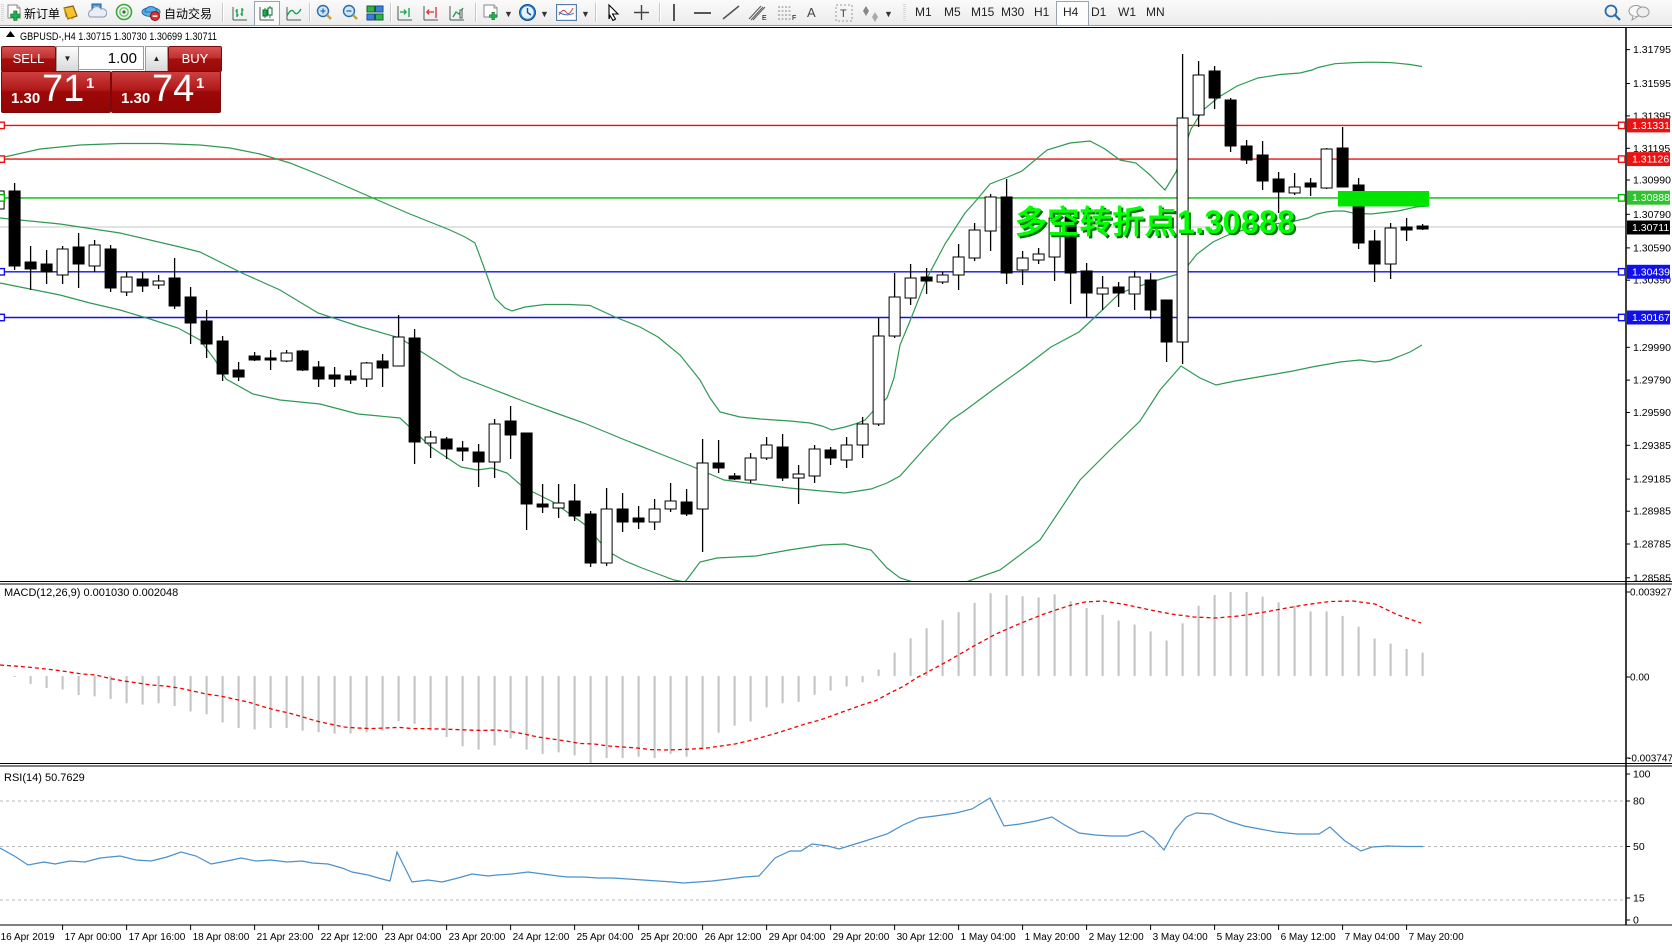 The image size is (1672, 947). Describe the element at coordinates (1651, 272) in the screenshot. I see `svg-text: 1.30439` at that location.